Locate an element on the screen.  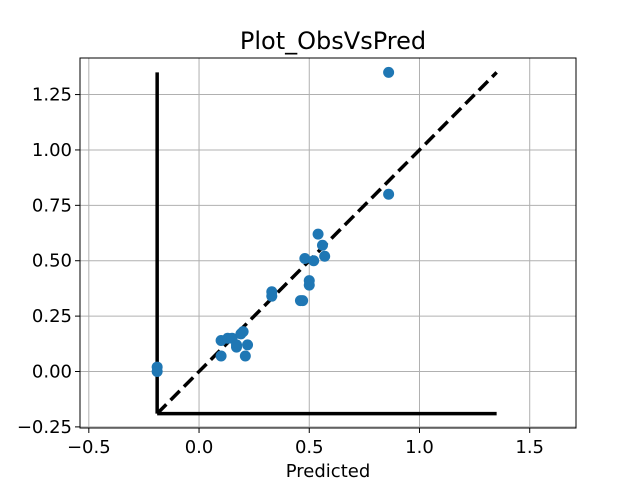
y-tick-label: 0.50 is located at coordinates (52, 261).